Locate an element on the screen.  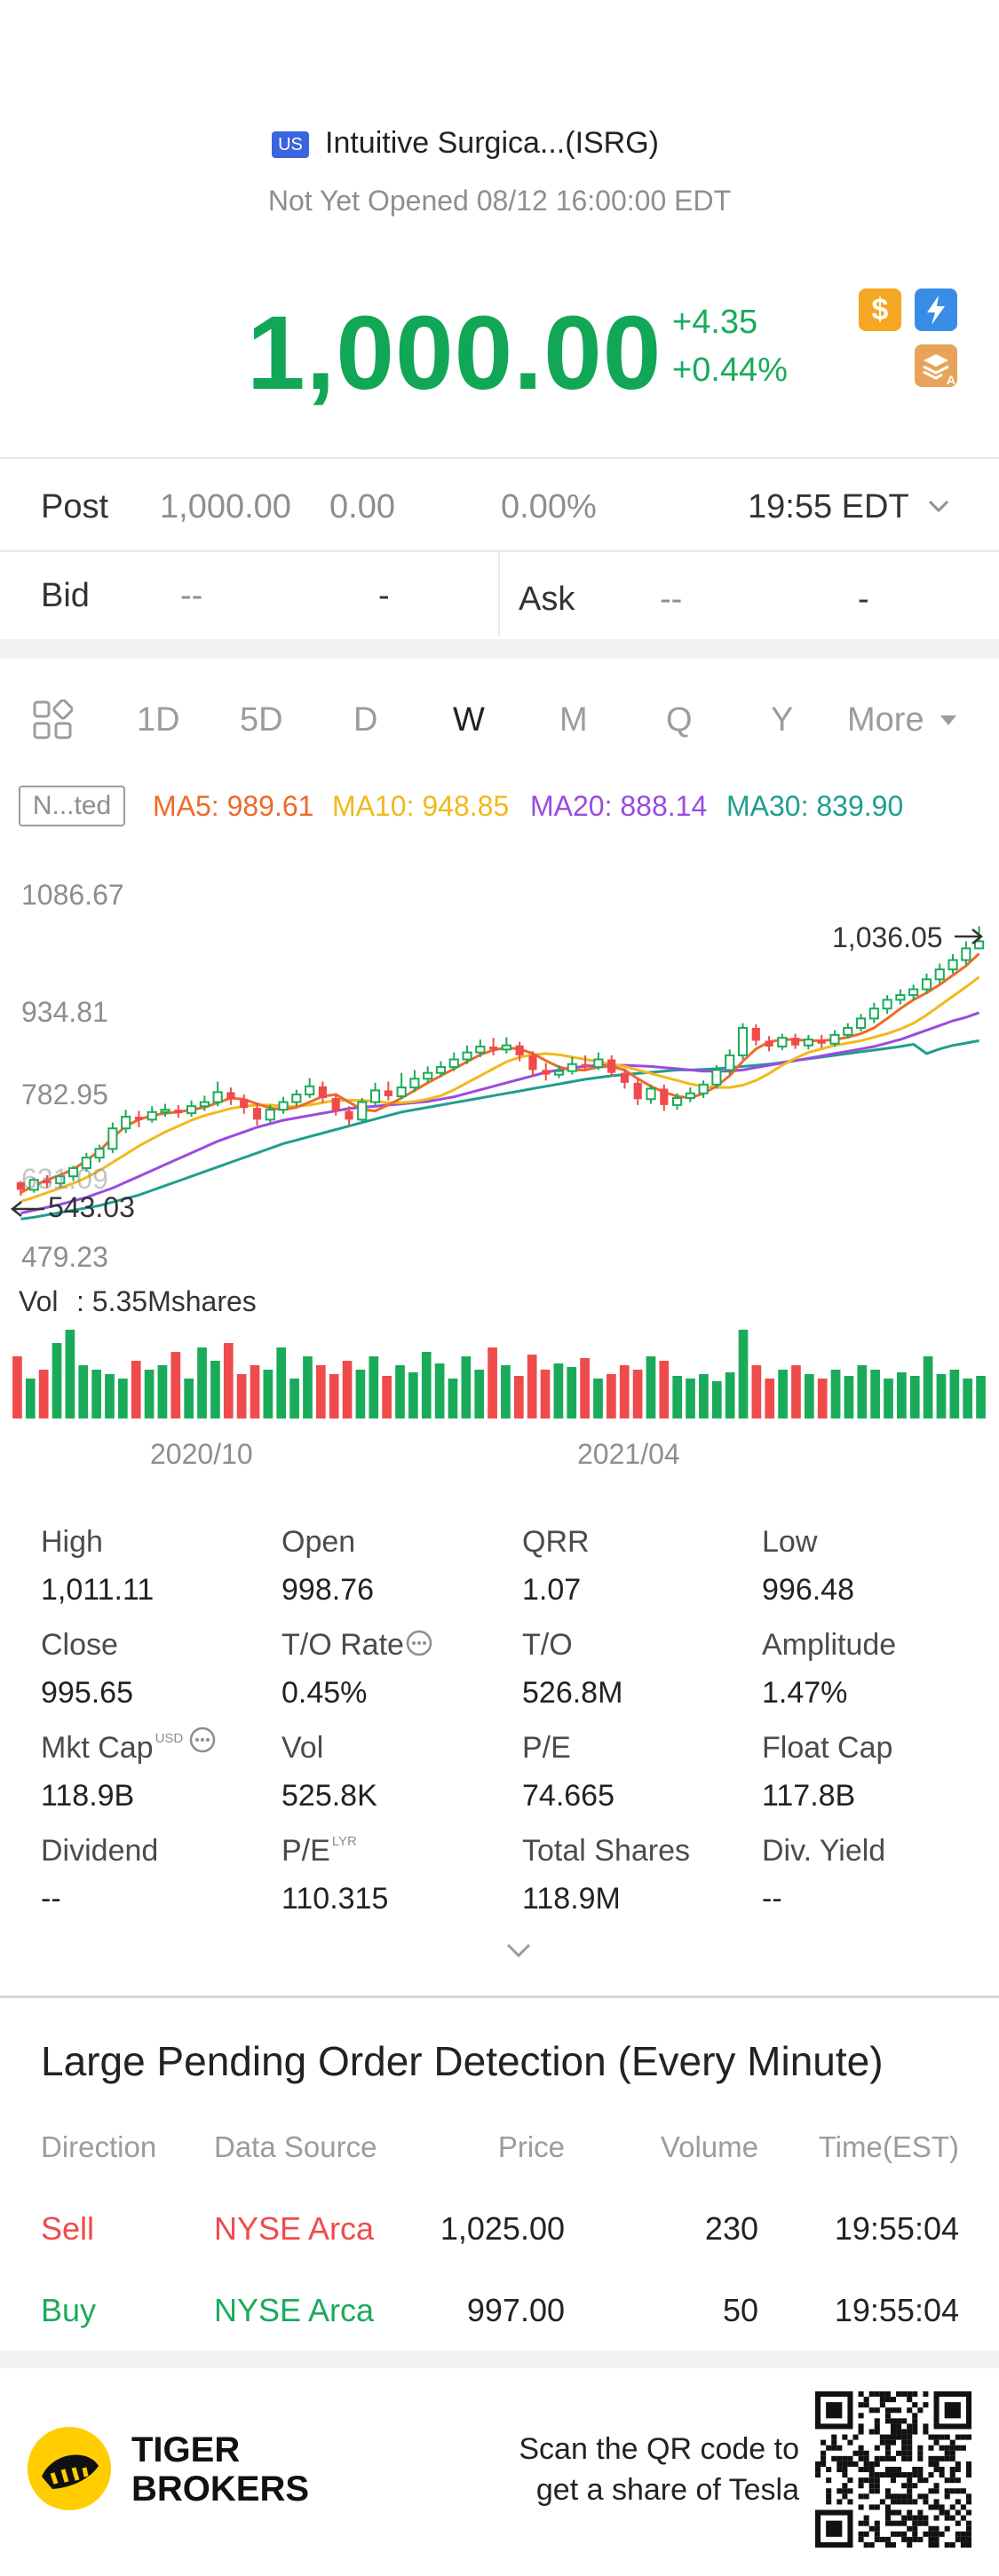
low-marker-label: 543.03 is located at coordinates (92, 1207).